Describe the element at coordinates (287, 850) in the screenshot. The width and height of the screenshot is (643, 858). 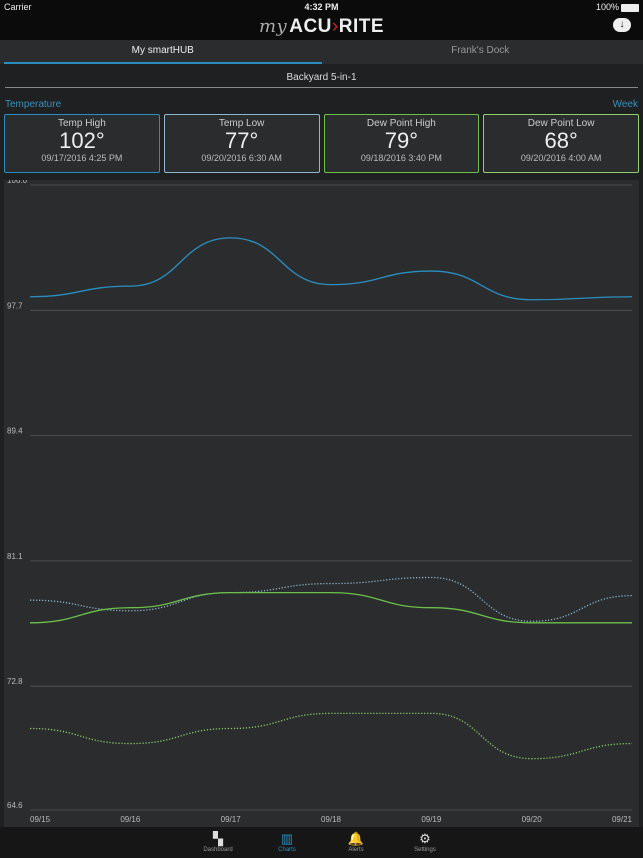
I see `nav-label: Charts` at that location.